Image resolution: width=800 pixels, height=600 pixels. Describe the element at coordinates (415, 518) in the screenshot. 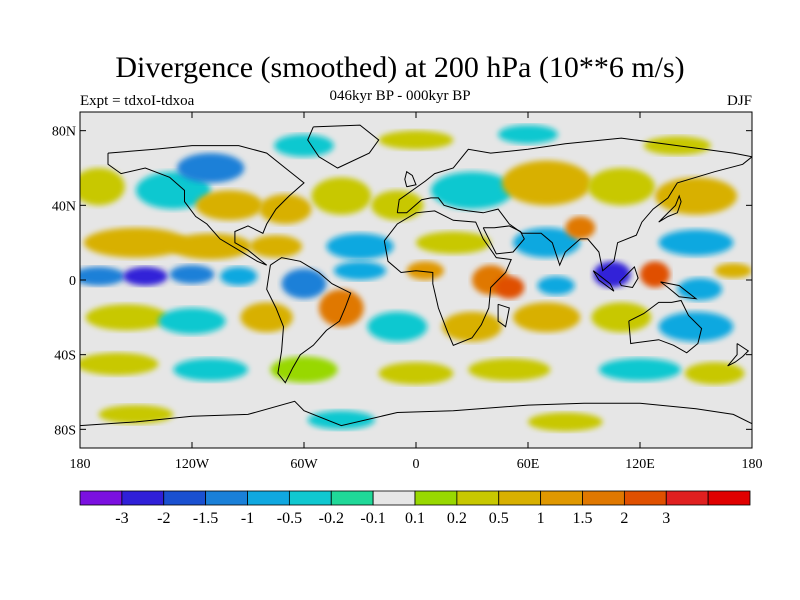

I see `colorbar-label: 0.1` at that location.